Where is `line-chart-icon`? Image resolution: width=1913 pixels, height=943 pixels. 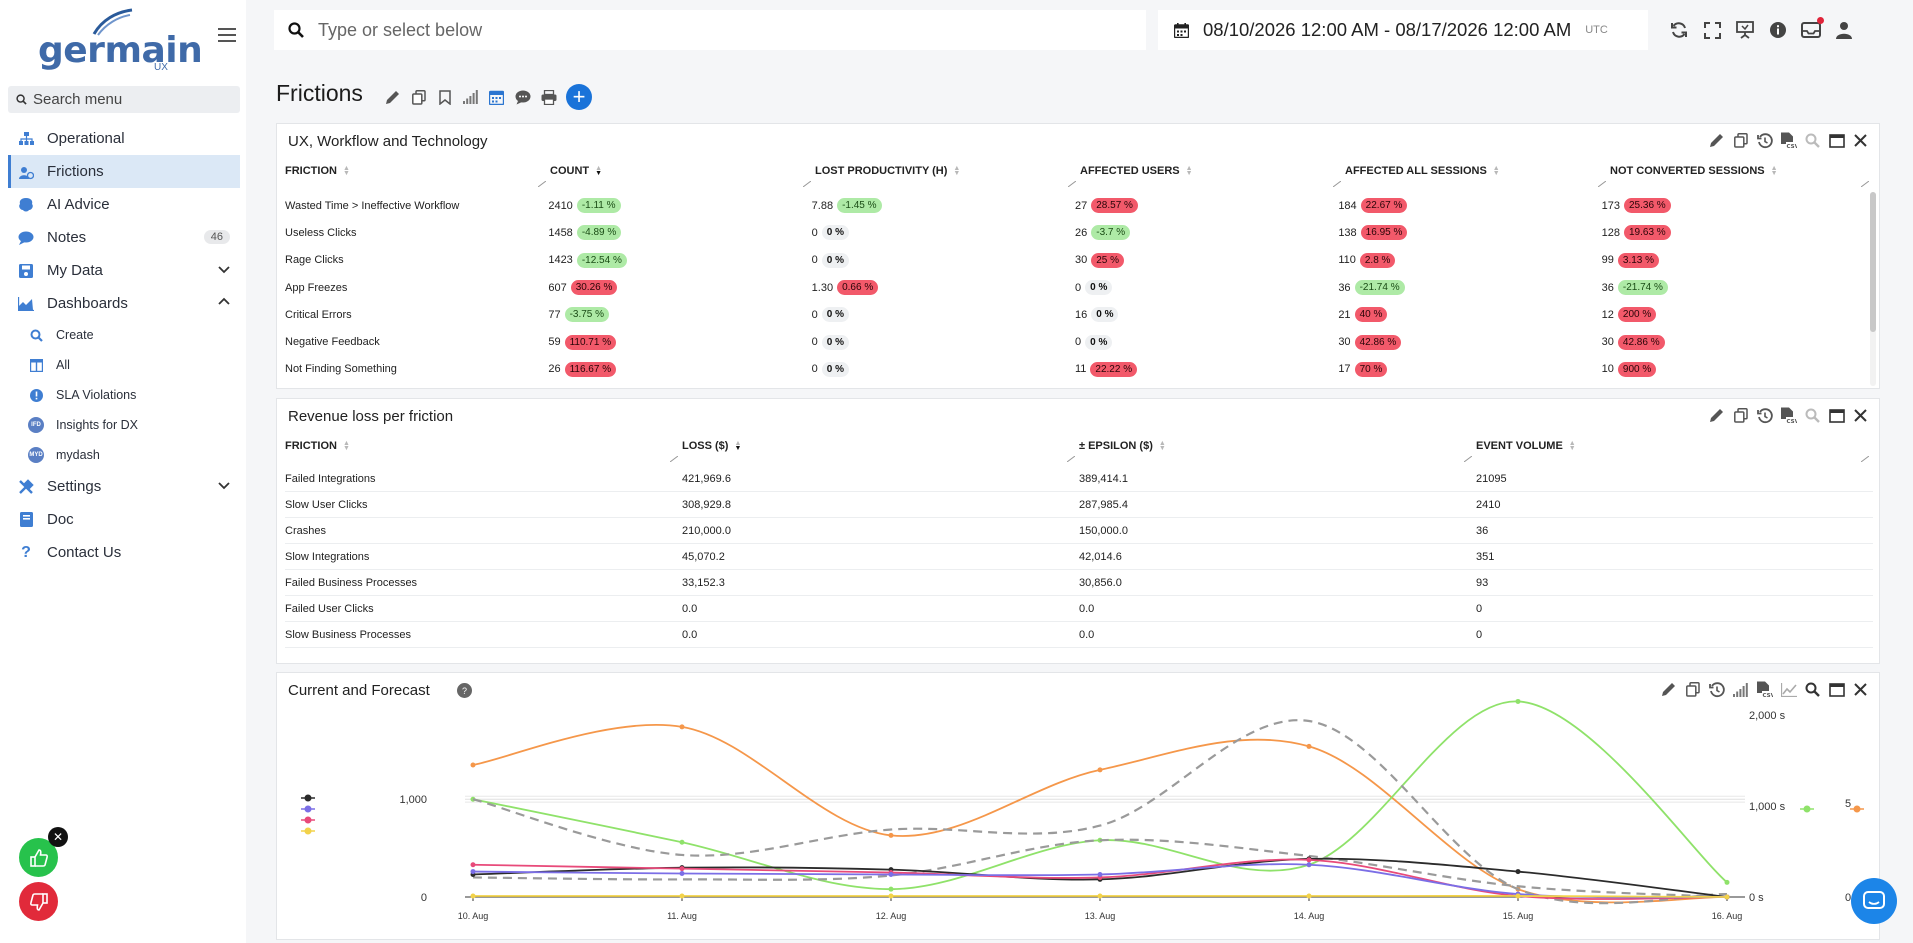
line-chart-icon is located at coordinates (1788, 689).